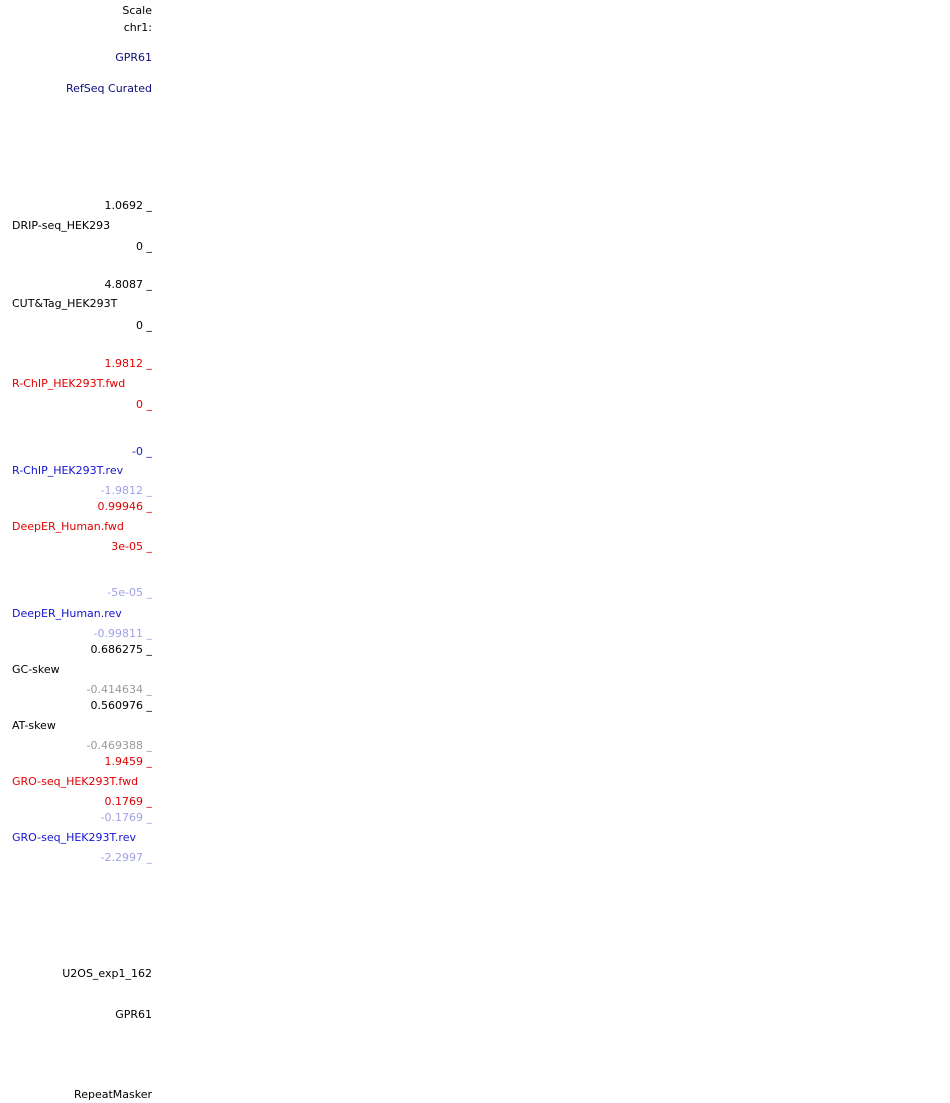 Image resolution: width=950 pixels, height=1103 pixels. Describe the element at coordinates (128, 205) in the screenshot. I see `track-max-label: 1.0692 _` at that location.